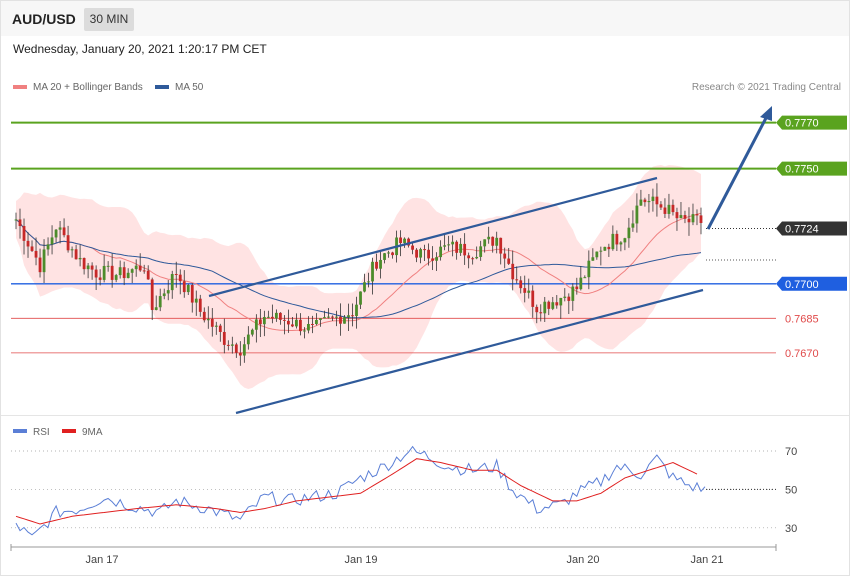  What do you see at coordinates (109, 19) in the screenshot?
I see `timeframe-button: 30 MIN` at bounding box center [109, 19].